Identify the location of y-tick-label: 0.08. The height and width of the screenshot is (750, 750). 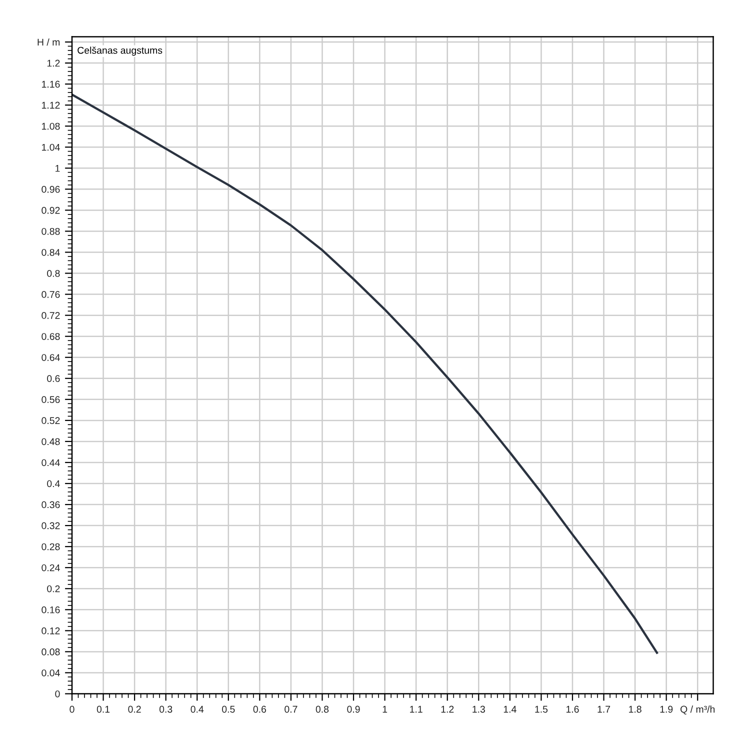
(51, 652).